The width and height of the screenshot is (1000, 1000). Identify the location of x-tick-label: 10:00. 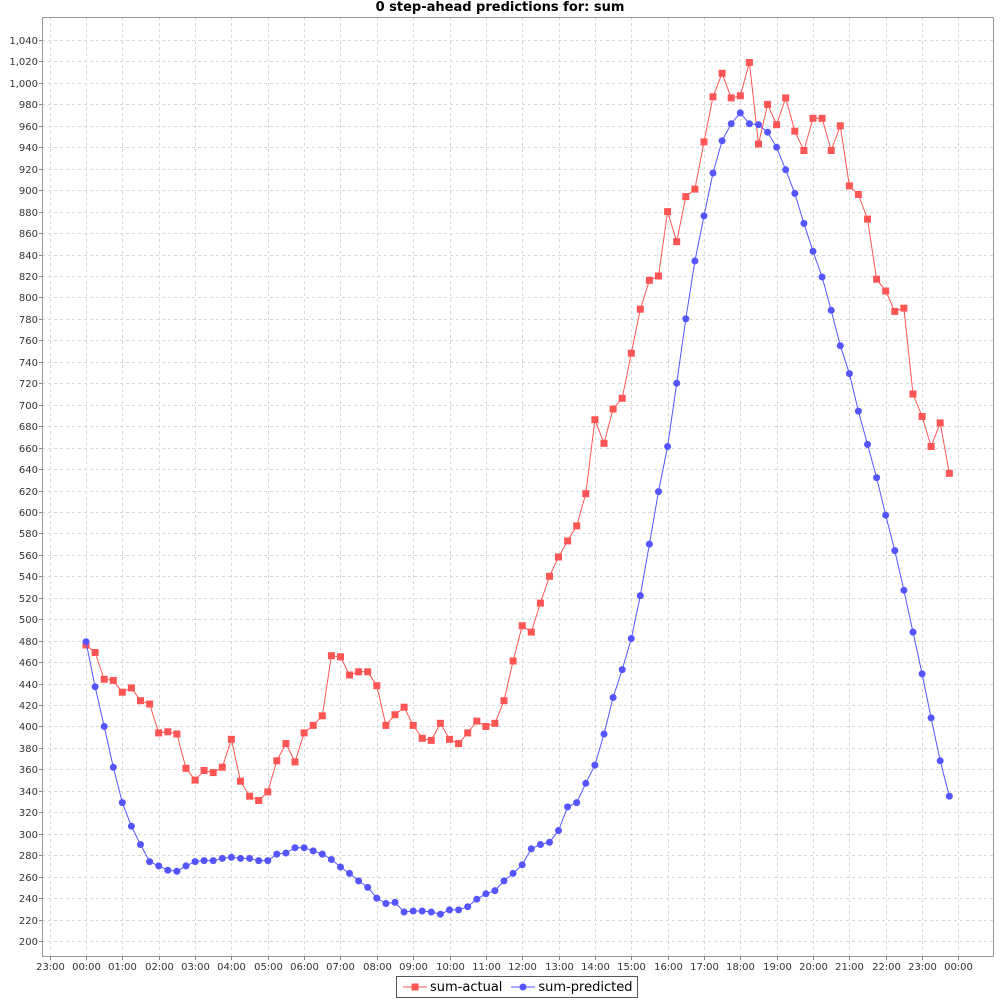
(450, 967).